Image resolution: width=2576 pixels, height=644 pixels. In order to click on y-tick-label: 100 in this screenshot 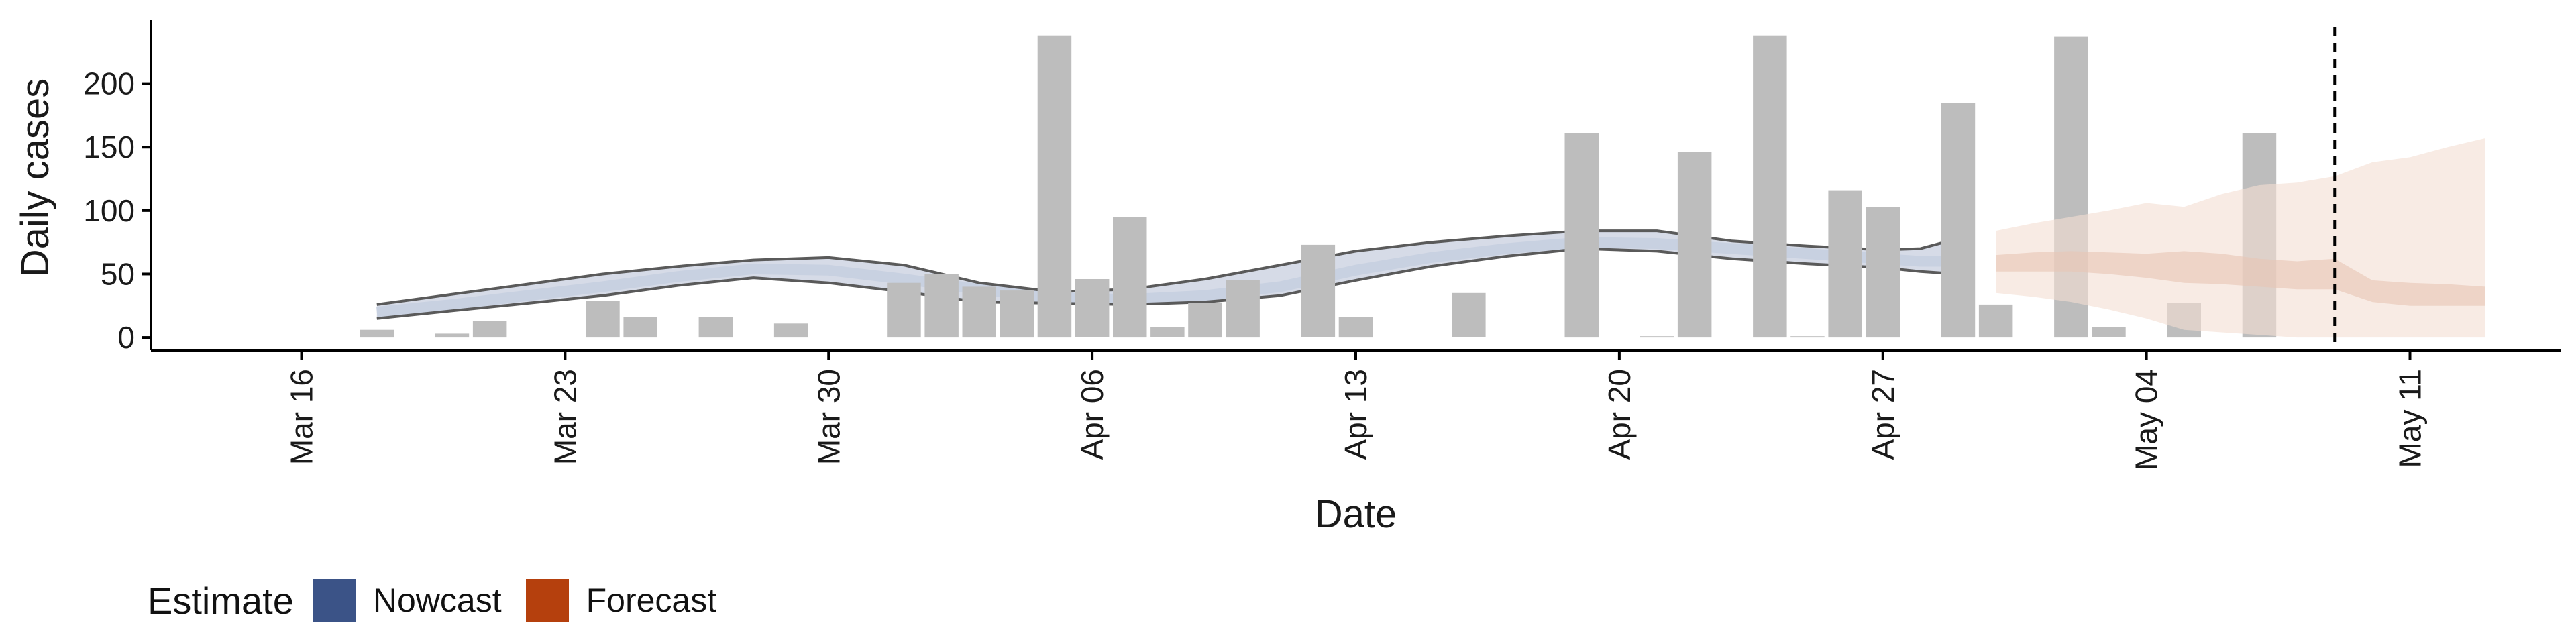, I will do `click(109, 210)`.